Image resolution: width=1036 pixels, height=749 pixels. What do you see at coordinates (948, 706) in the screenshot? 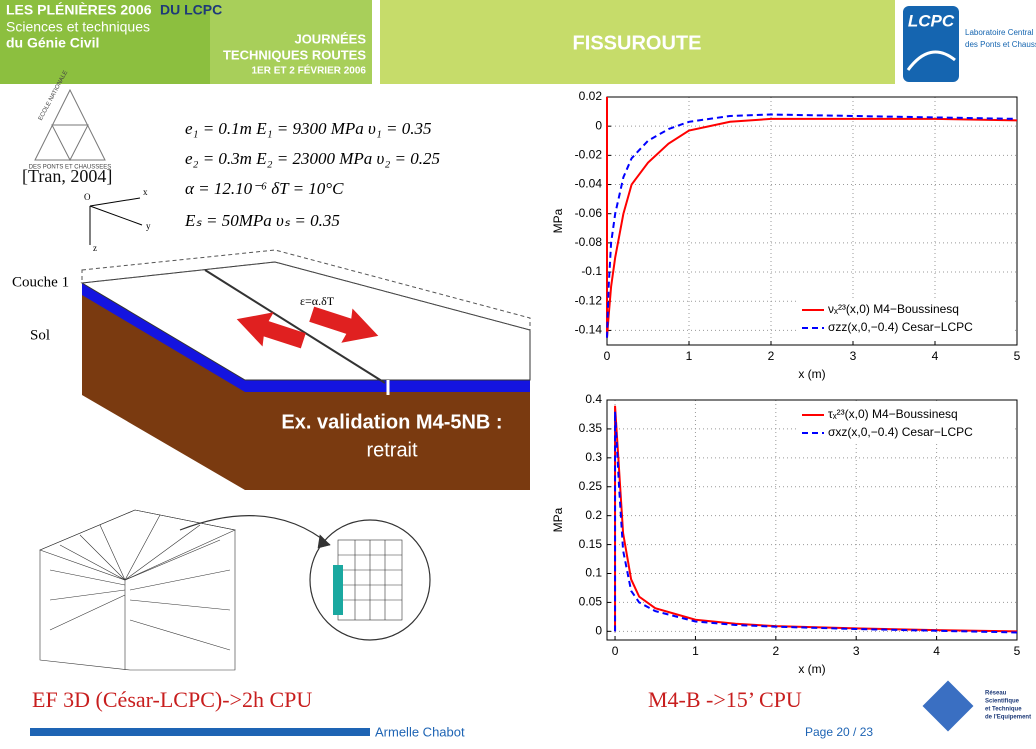
I see `network-logo` at bounding box center [948, 706].